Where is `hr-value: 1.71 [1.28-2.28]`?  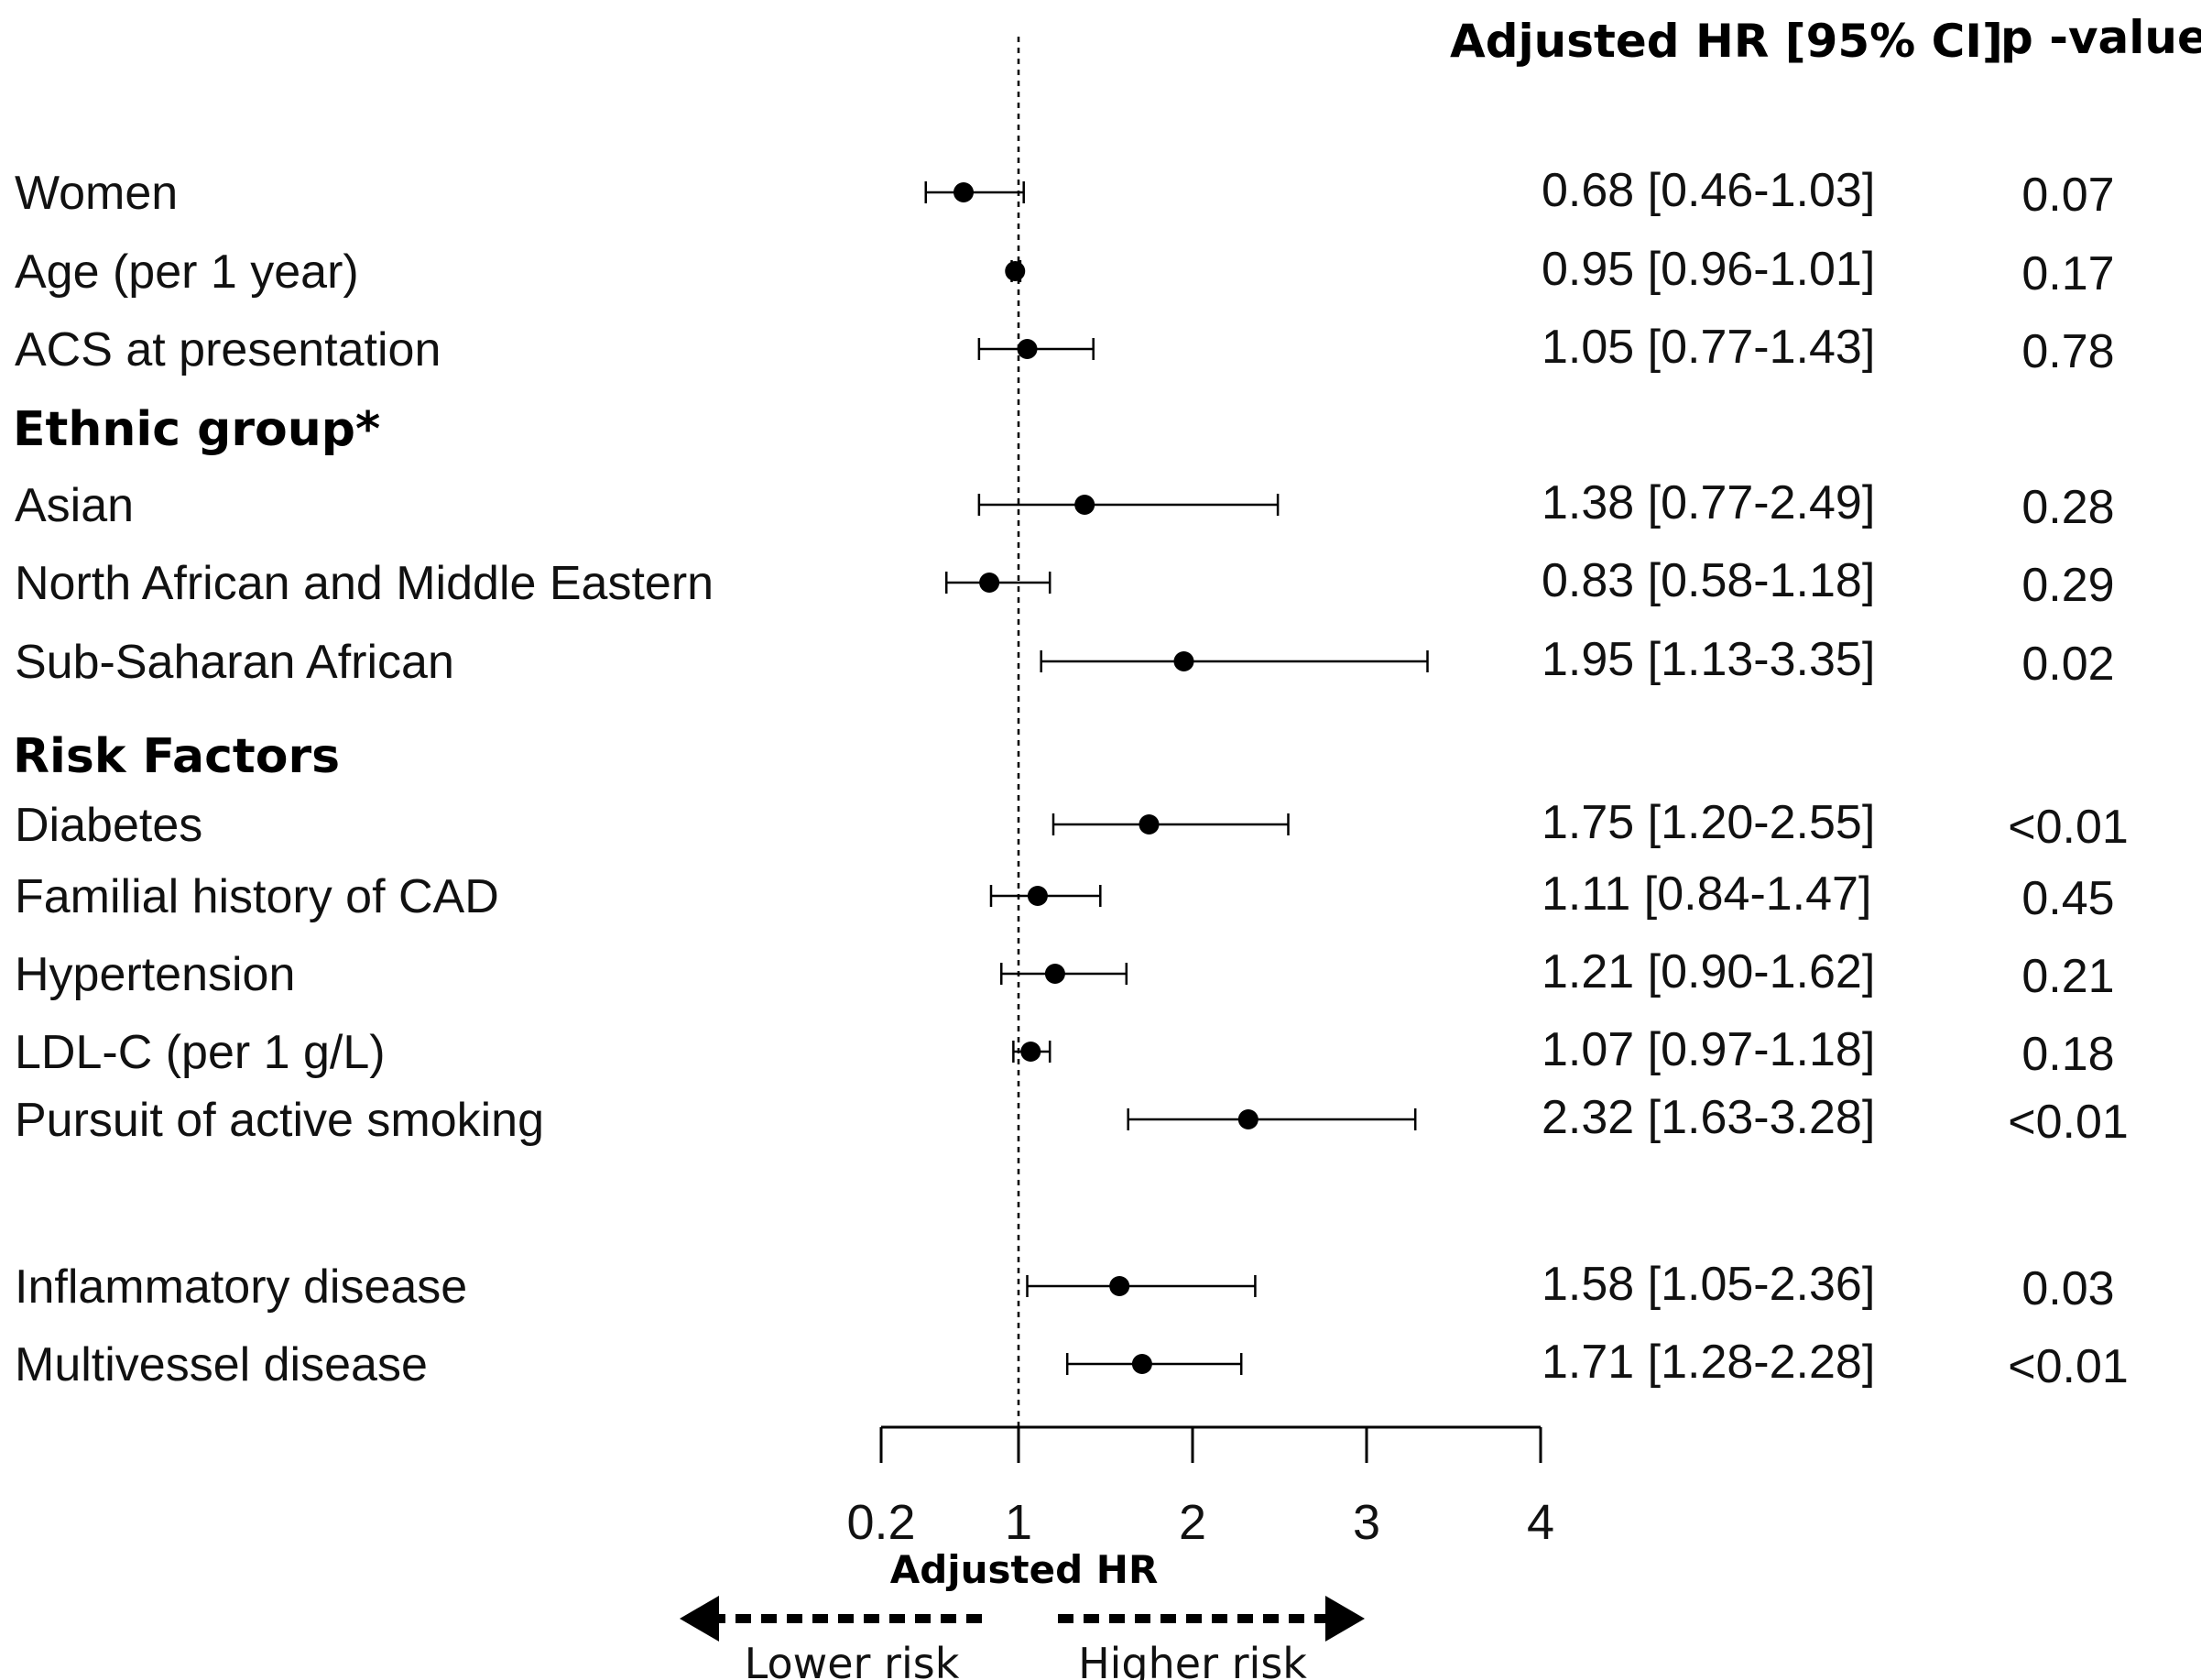 hr-value: 1.71 [1.28-2.28] is located at coordinates (1708, 1362).